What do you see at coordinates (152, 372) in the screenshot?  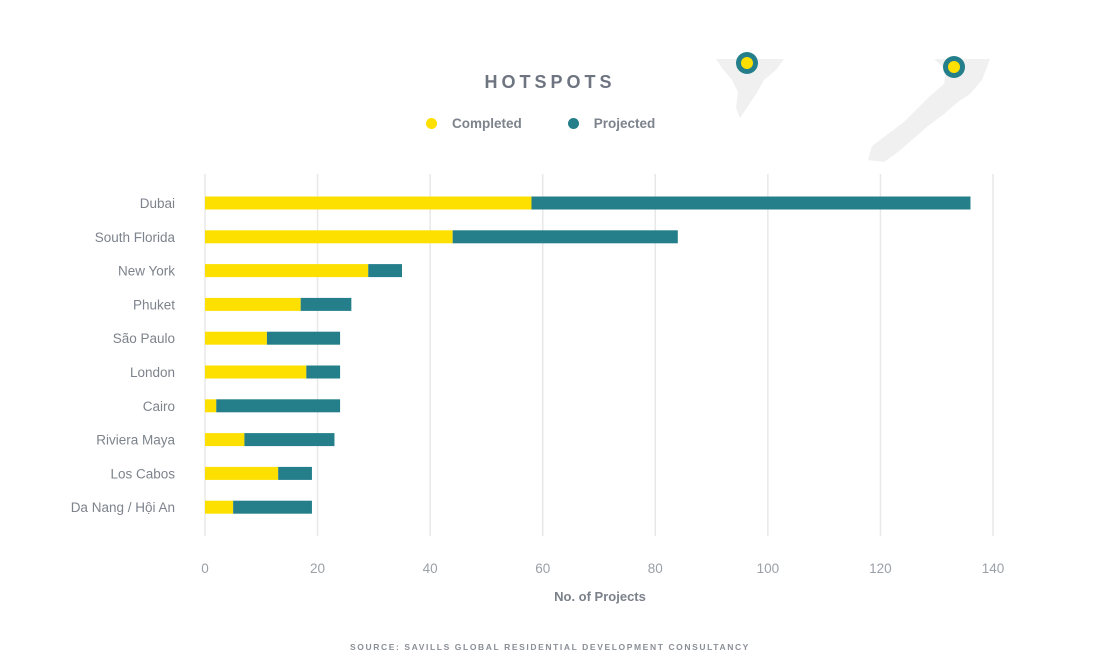 I see `category-label: London` at bounding box center [152, 372].